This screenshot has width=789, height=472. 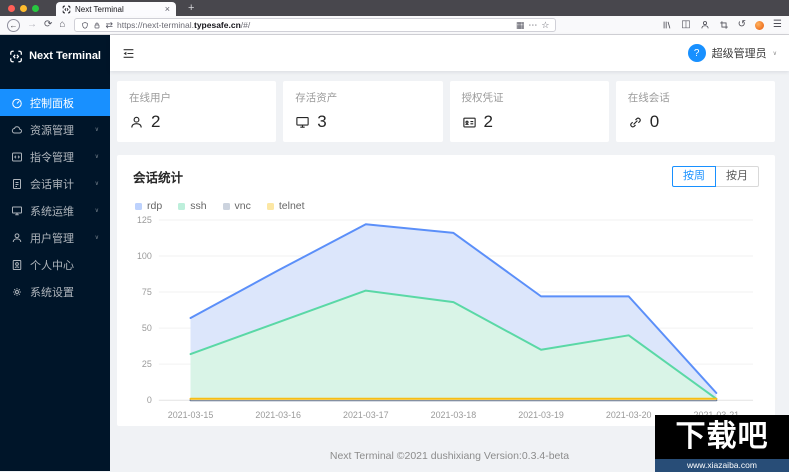 I want to click on svg-text: 2021-03-17, so click(x=366, y=415).